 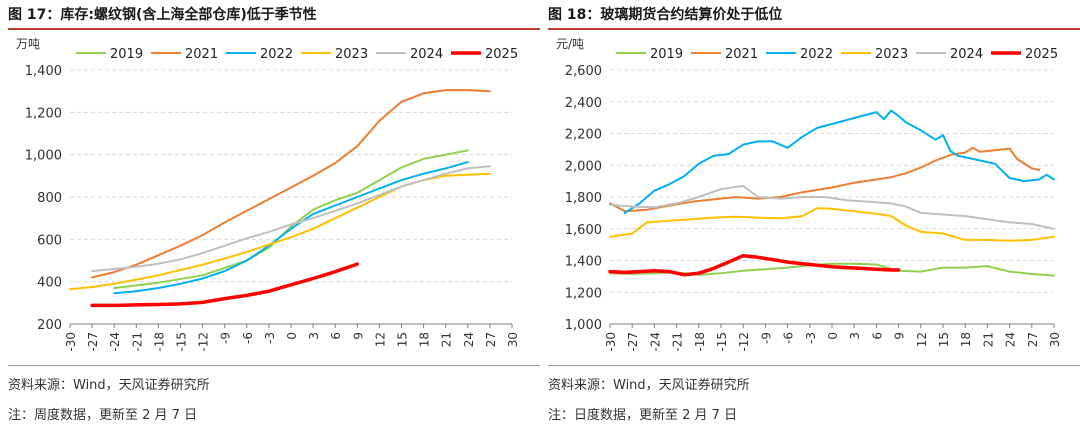 I want to click on footnote-text: 注：周度数据，更新至 2 月 7 日, so click(x=103, y=415).